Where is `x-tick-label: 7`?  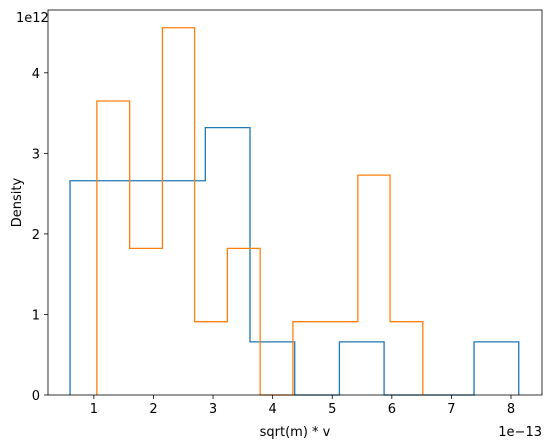
x-tick-label: 7 is located at coordinates (451, 409).